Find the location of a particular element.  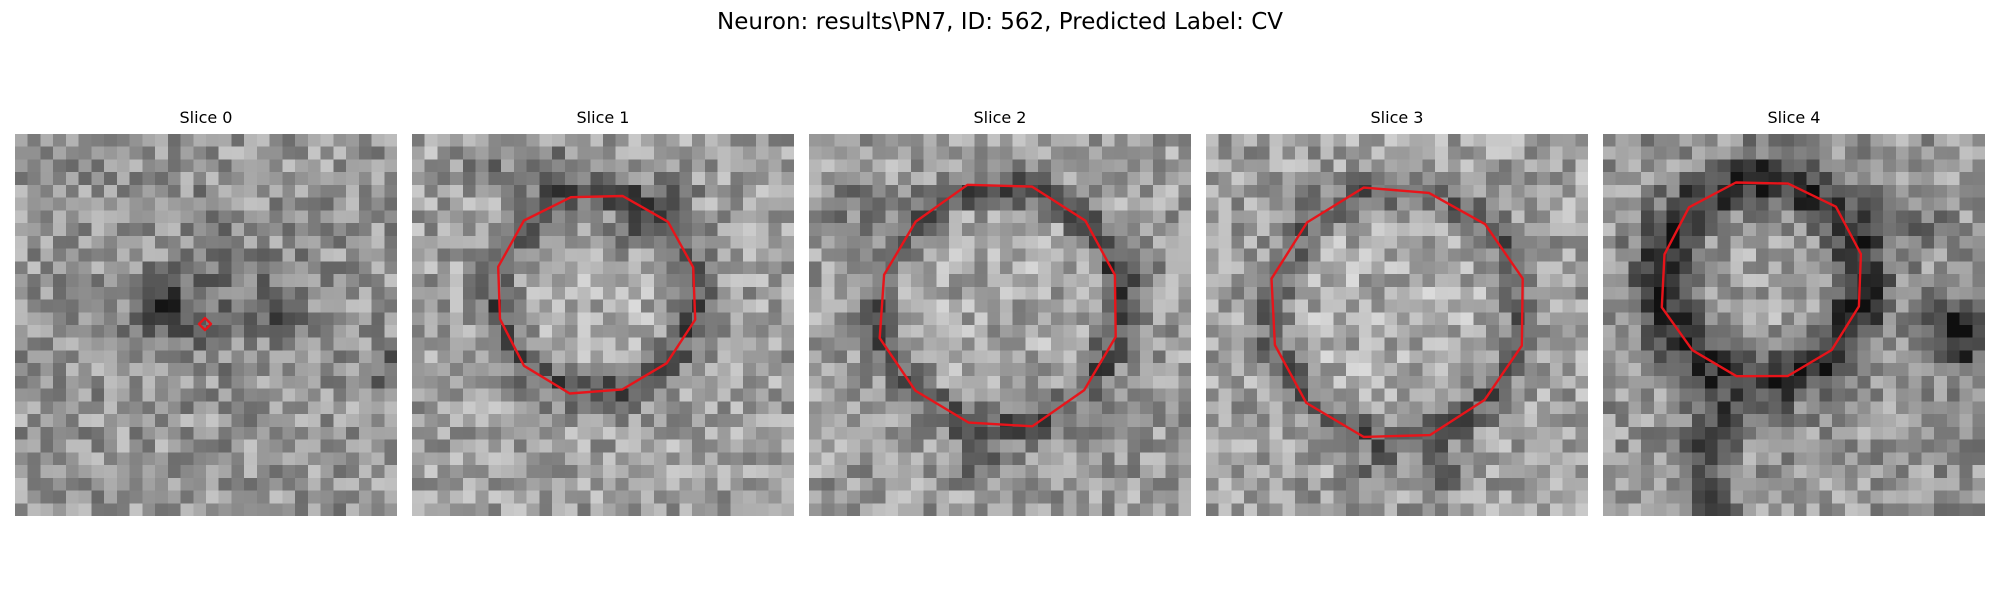

slice-title: Slice 0 is located at coordinates (206, 117).